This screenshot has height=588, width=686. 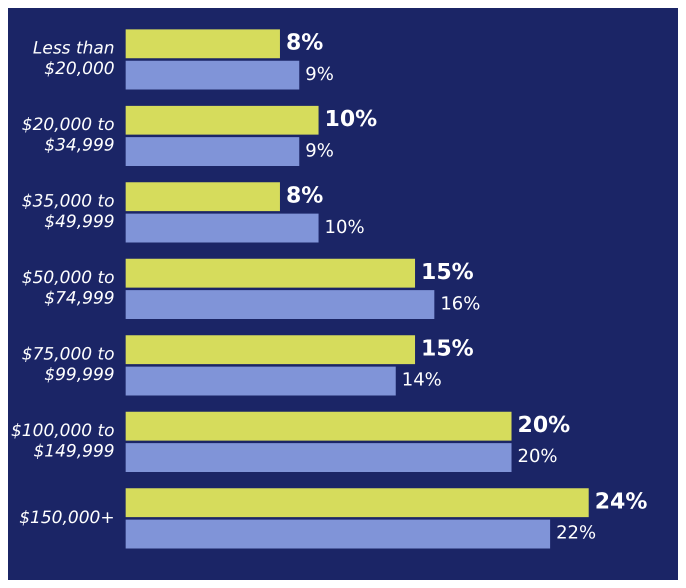 I want to click on data-label: 24%, so click(x=621, y=501).